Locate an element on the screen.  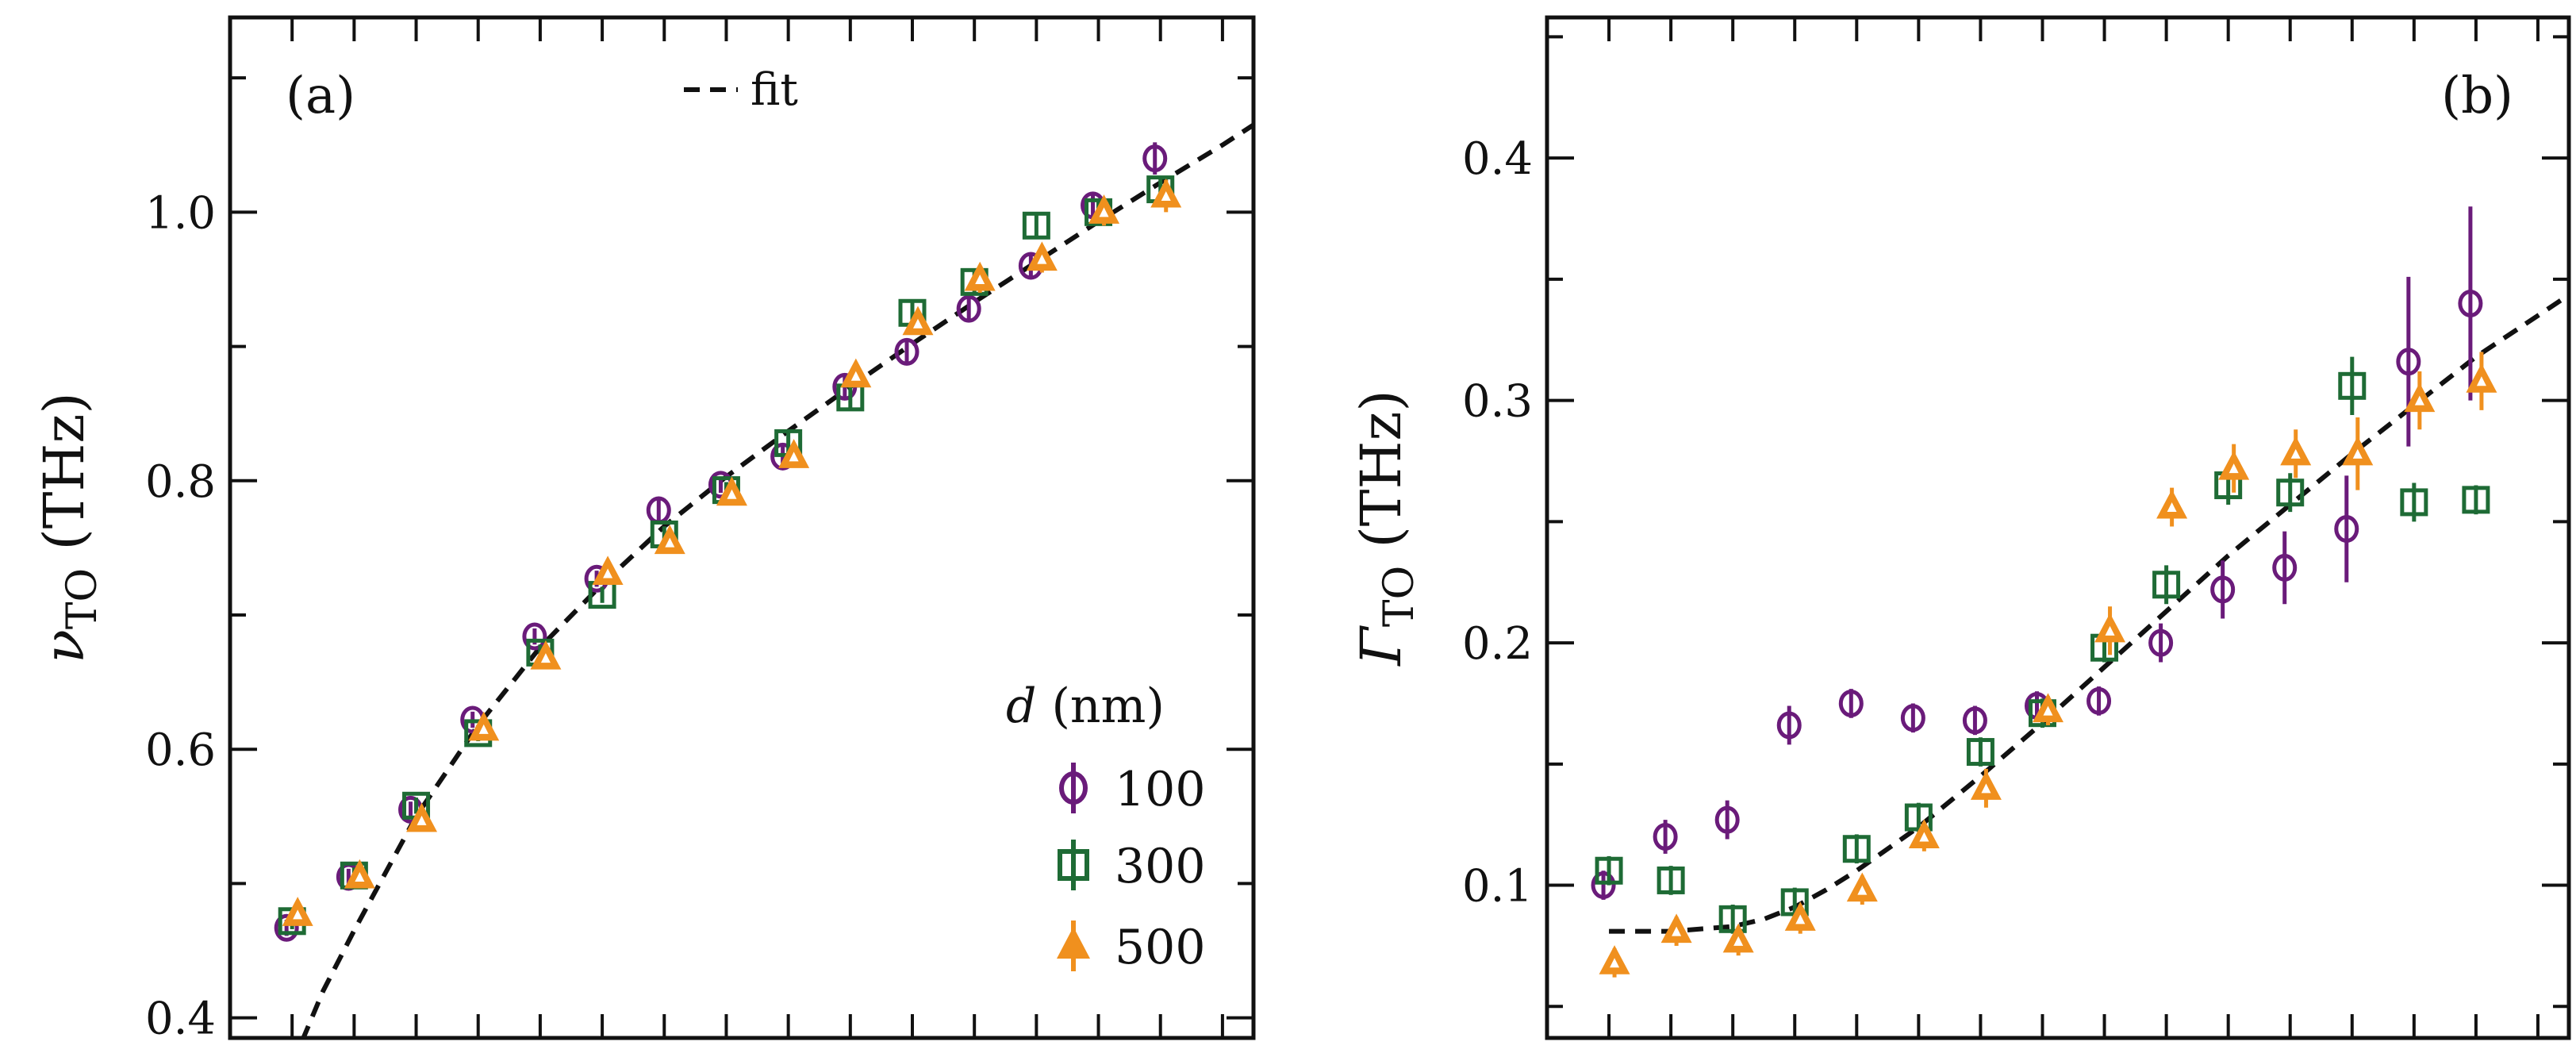
y-tick-label: 1.0 is located at coordinates (180, 213).